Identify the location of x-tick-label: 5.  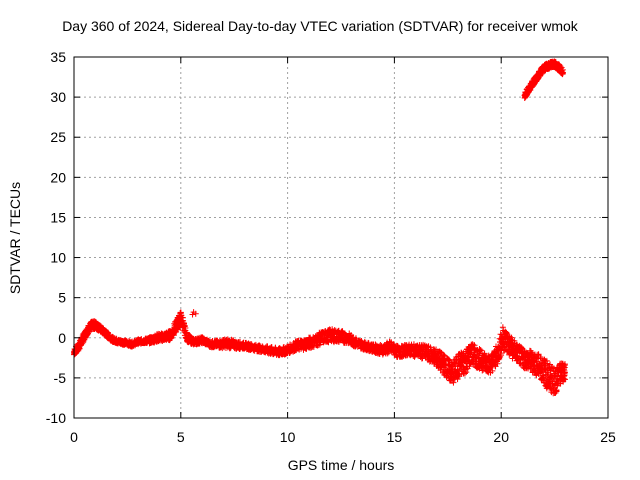
(181, 437).